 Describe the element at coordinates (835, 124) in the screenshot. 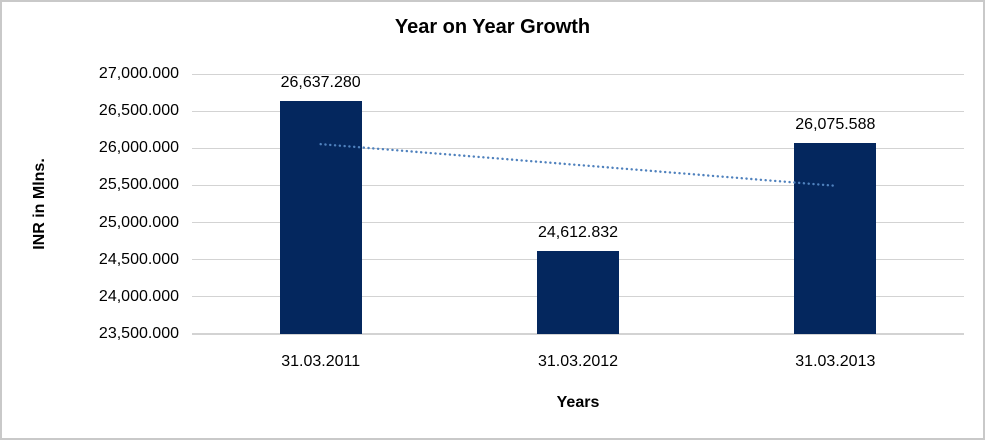

I see `bar-value-label: 26,075.588` at that location.